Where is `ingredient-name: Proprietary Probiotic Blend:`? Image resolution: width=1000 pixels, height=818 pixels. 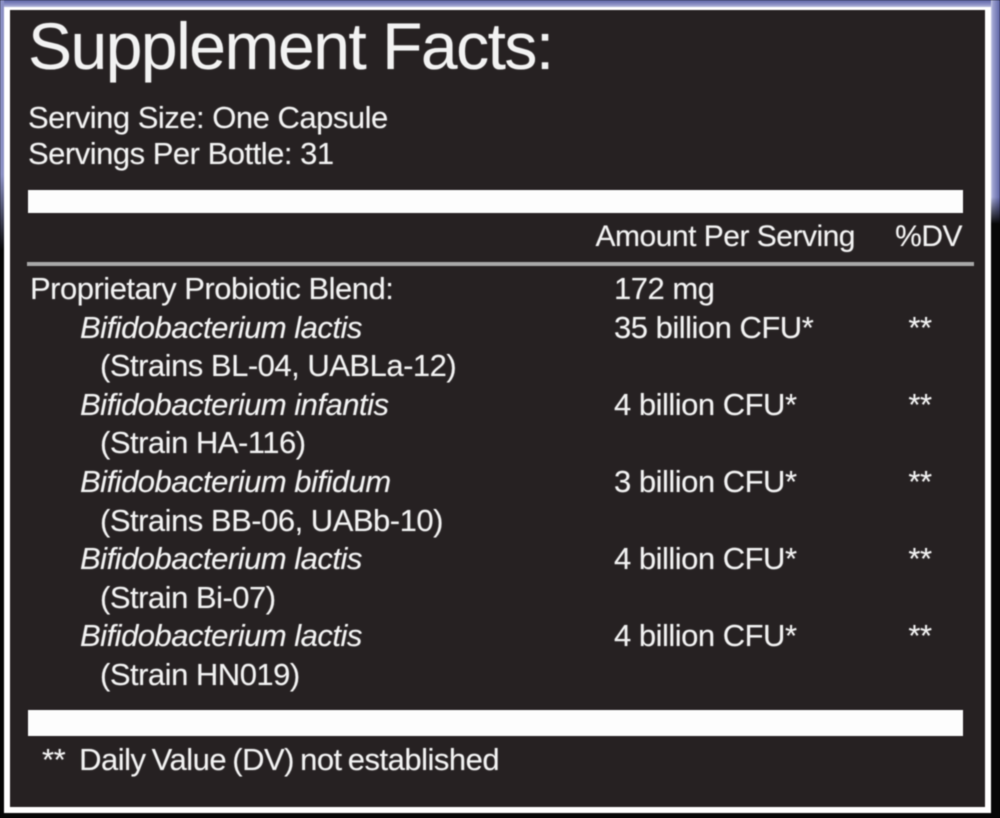 ingredient-name: Proprietary Probiotic Blend: is located at coordinates (212, 288).